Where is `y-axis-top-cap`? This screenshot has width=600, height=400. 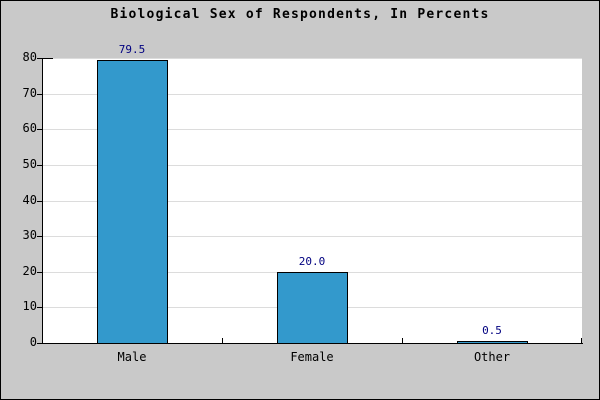
y-axis-top-cap is located at coordinates (48, 58).